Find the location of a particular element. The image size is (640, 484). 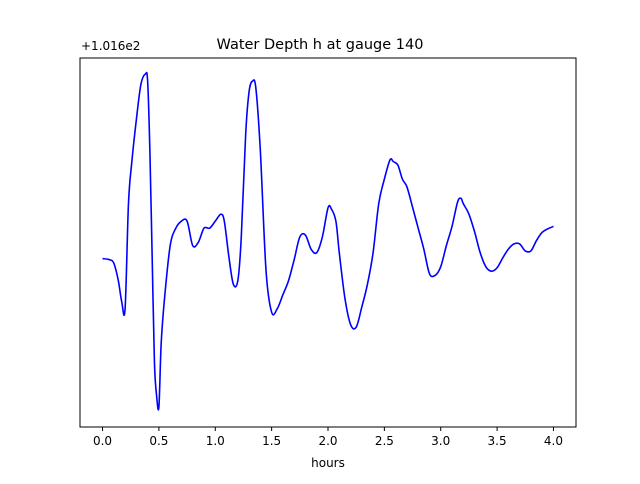

chart-title: Water Depth h at gauge 140 is located at coordinates (320, 45).